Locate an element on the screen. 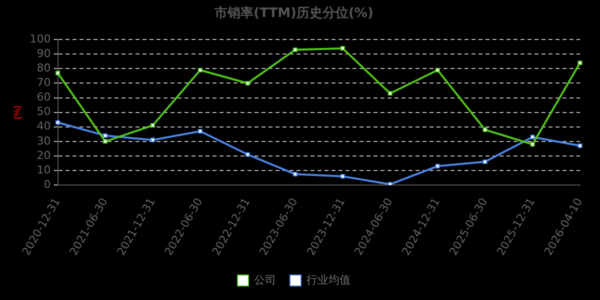  y-tick-label: 20 is located at coordinates (43, 155).